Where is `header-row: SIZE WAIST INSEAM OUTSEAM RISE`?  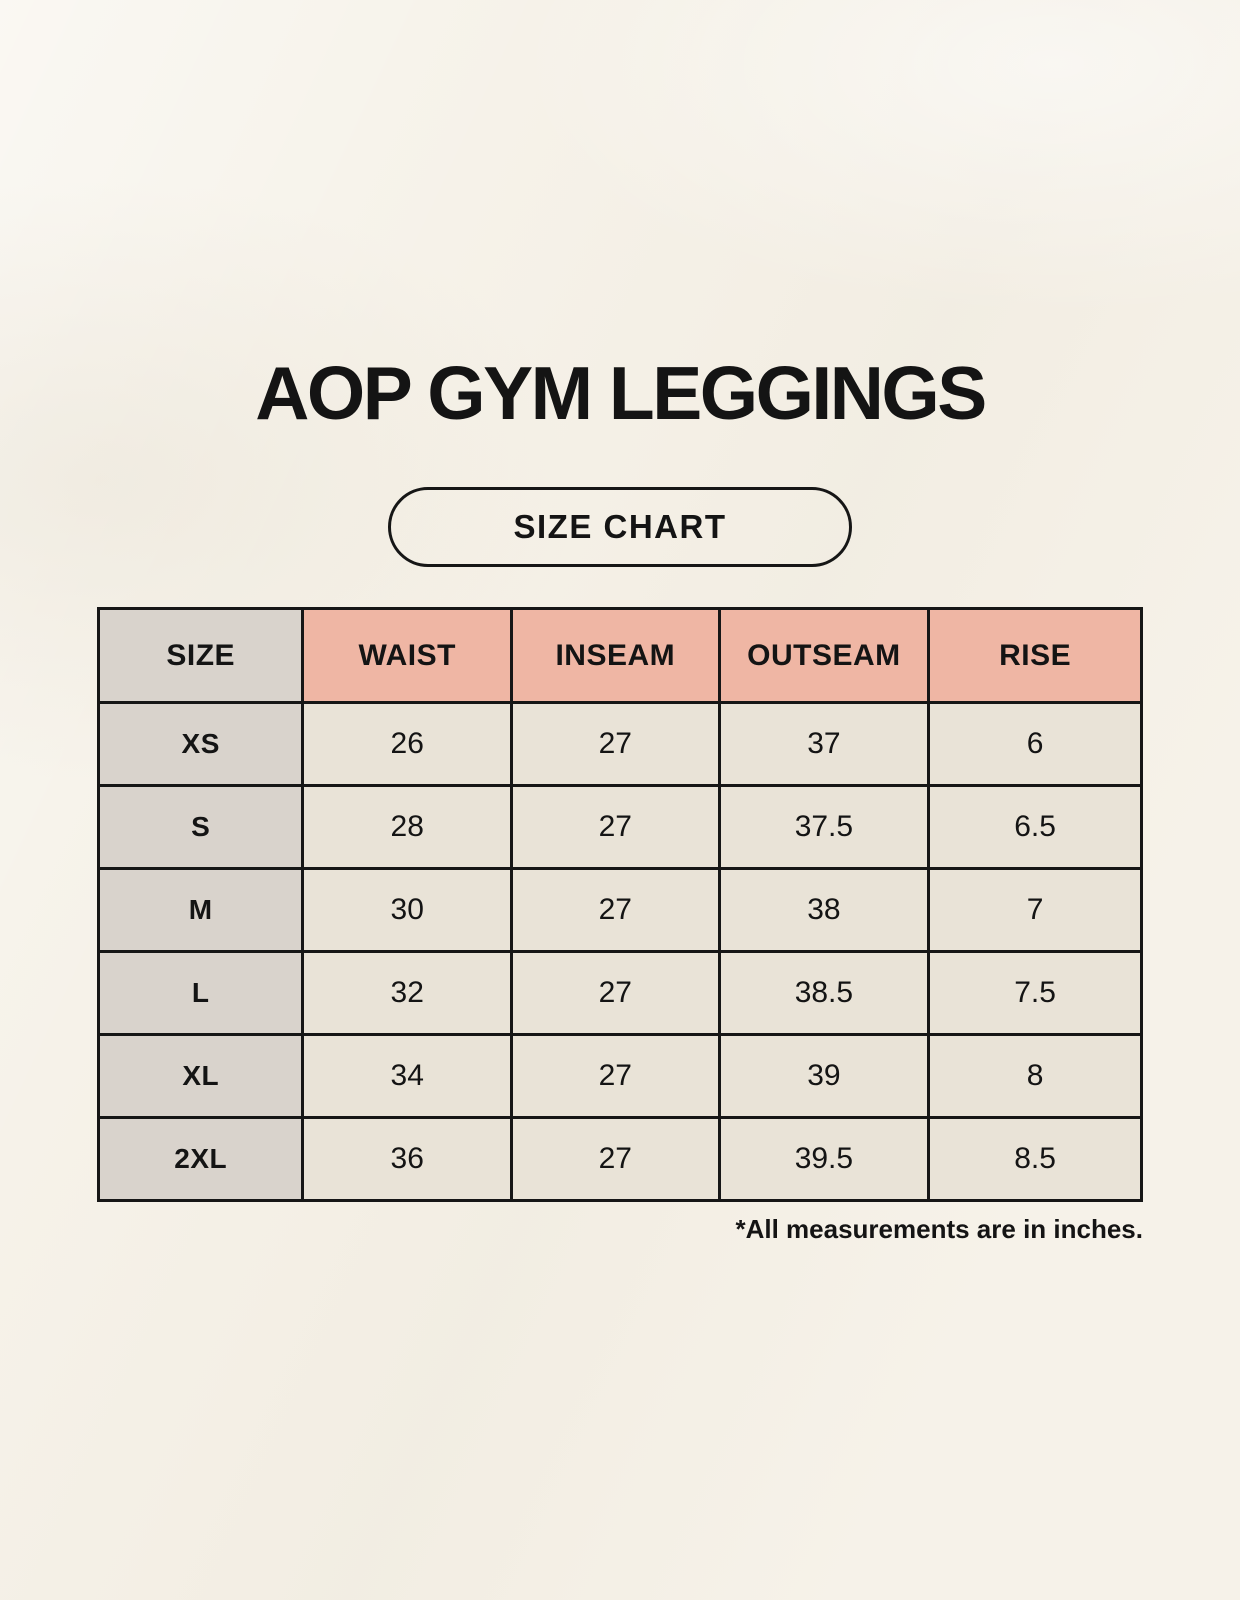
header-row: SIZE WAIST INSEAM OUTSEAM RISE is located at coordinates (619, 655).